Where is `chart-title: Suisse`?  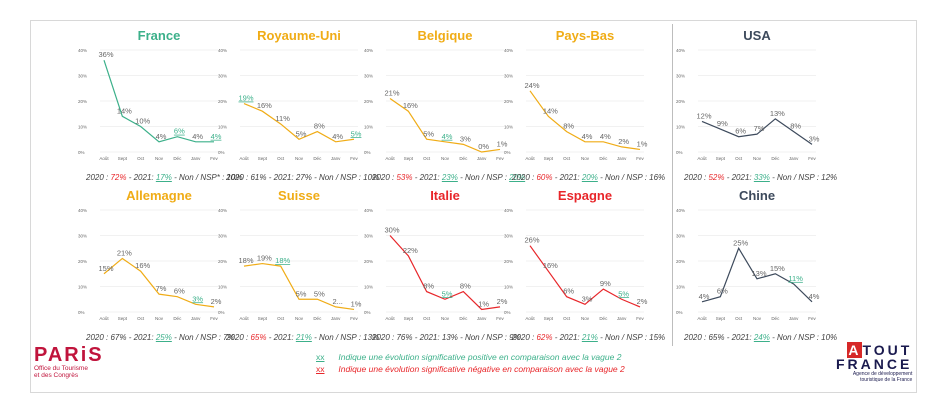
chart-title: Suisse is located at coordinates (299, 195).